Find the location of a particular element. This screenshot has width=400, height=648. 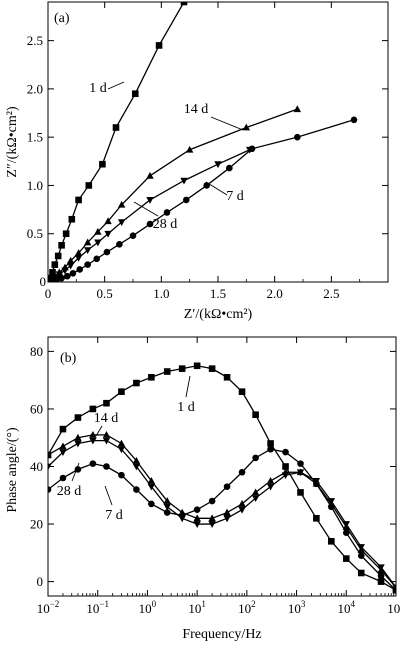

x-tick-label: 10⁰ is located at coordinates (148, 607).